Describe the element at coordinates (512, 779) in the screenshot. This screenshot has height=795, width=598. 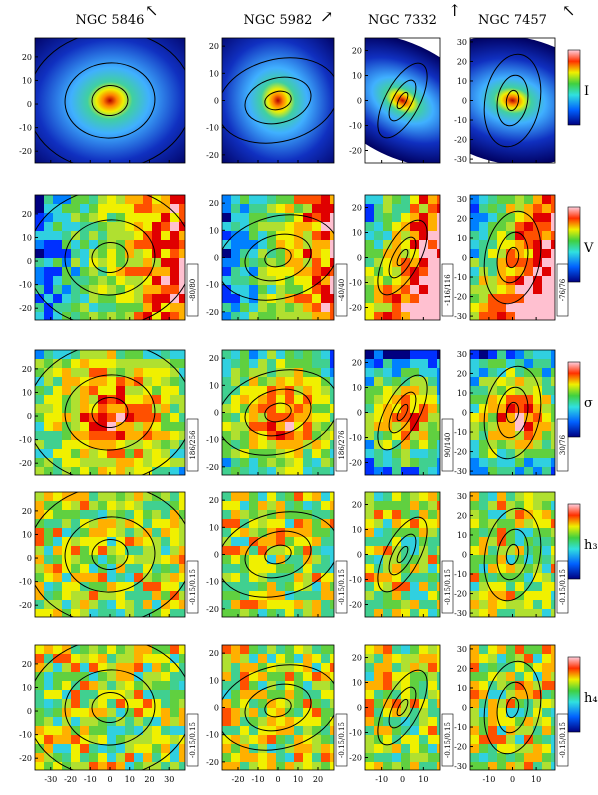
I see `x-tick-label: 0` at that location.